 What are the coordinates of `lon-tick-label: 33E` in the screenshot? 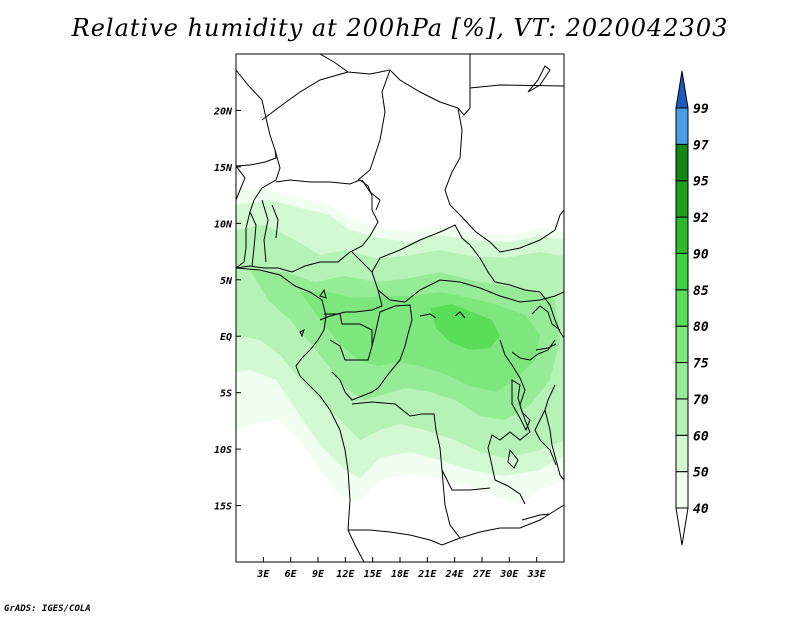 It's located at (537, 574).